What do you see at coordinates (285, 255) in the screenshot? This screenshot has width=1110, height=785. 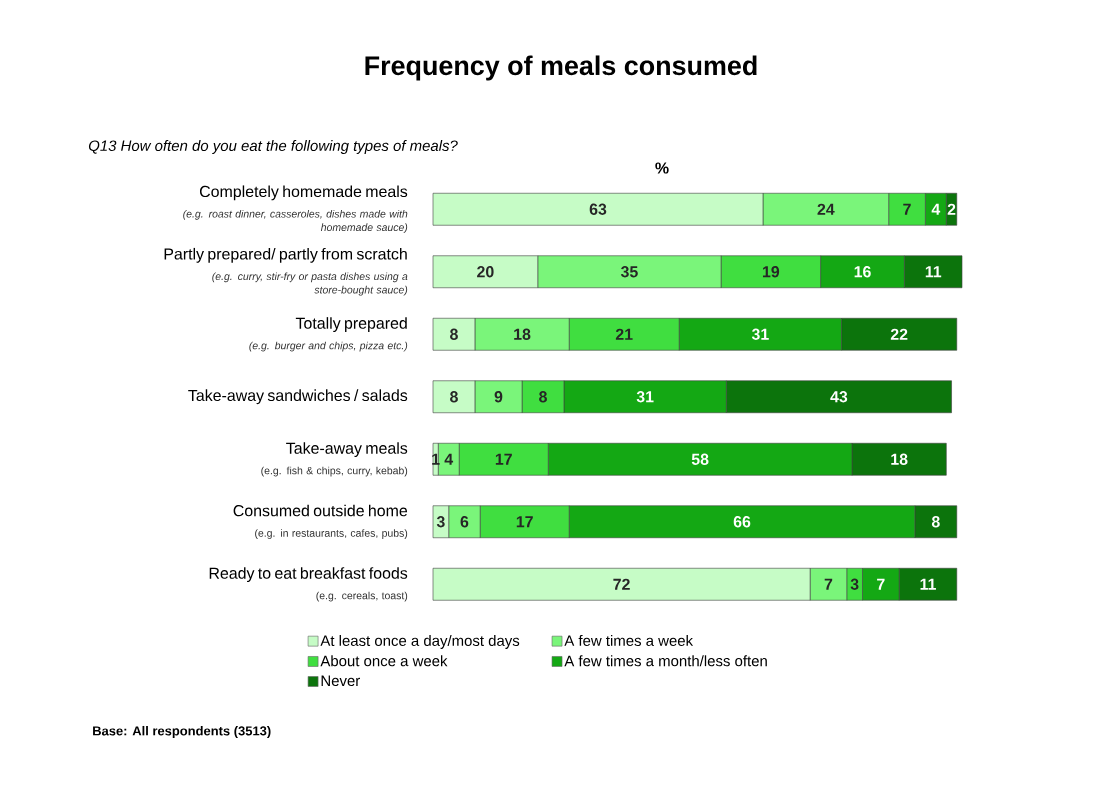 I see `y-tick-label: Partly prepared/ partly from scratch` at bounding box center [285, 255].